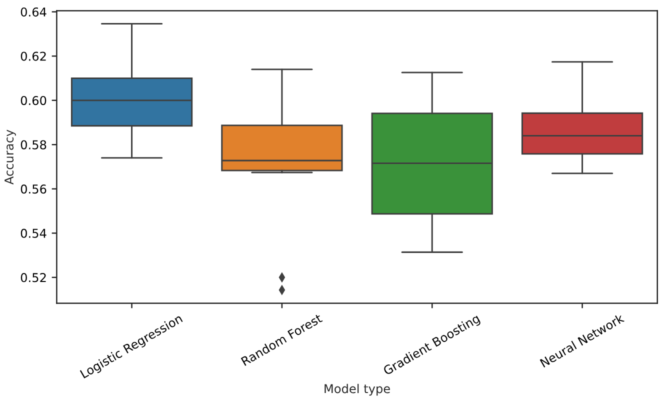  What do you see at coordinates (33, 101) in the screenshot?
I see `y-tick-label: 0.60` at bounding box center [33, 101].